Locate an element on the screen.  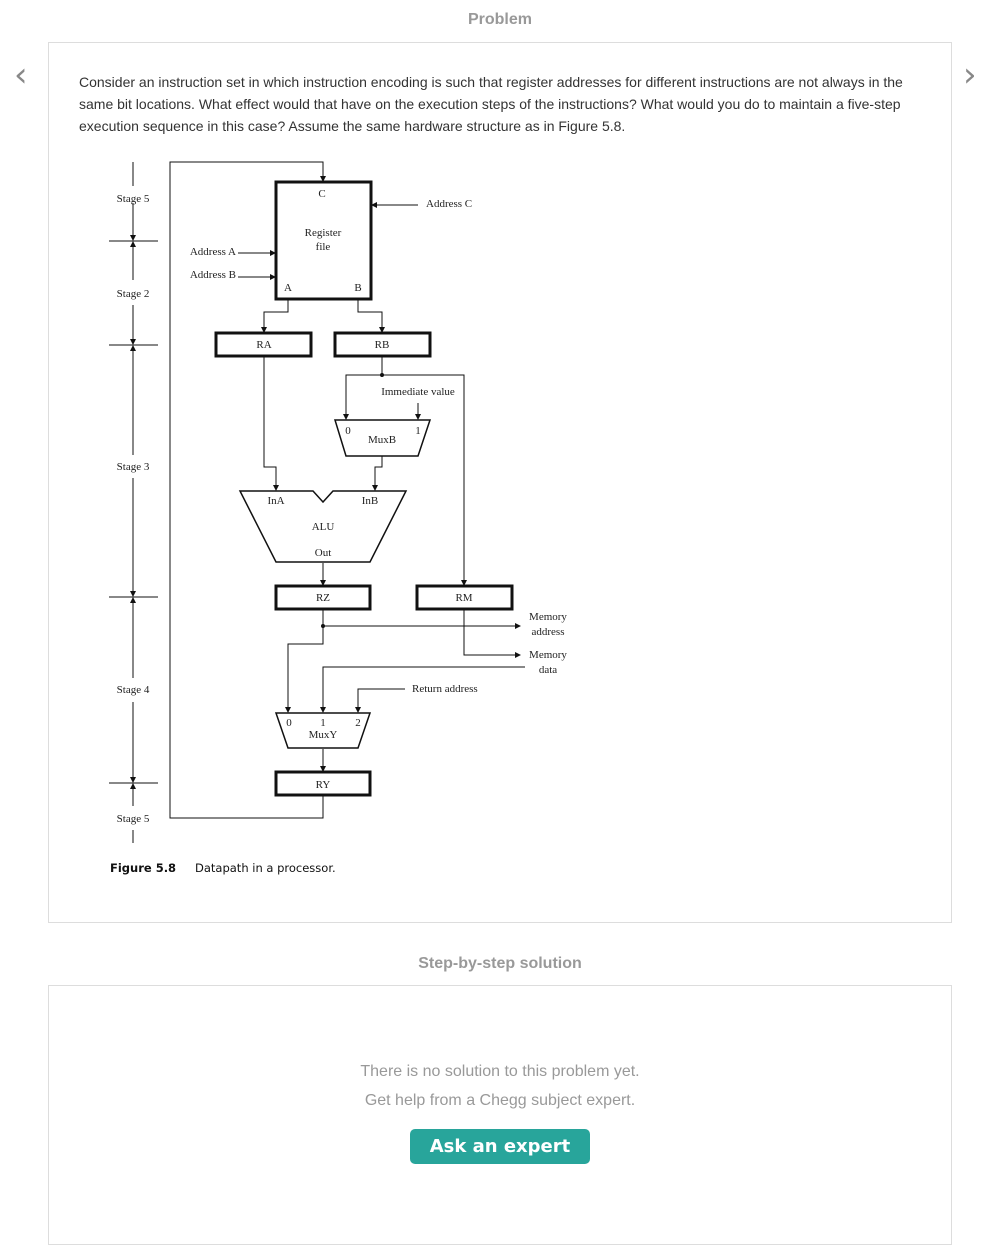
muxy-label: MuxY is located at coordinates (323, 735).